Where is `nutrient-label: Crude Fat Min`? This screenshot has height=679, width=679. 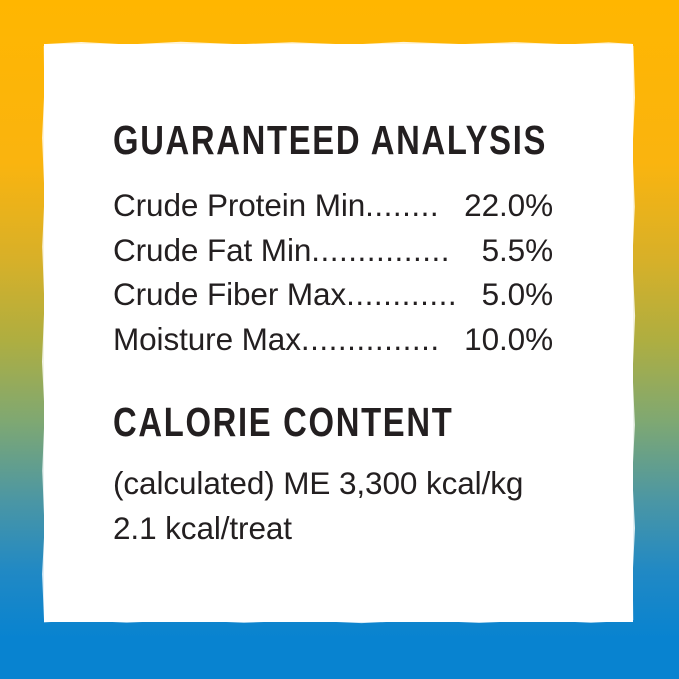
nutrient-label: Crude Fat Min is located at coordinates (212, 249).